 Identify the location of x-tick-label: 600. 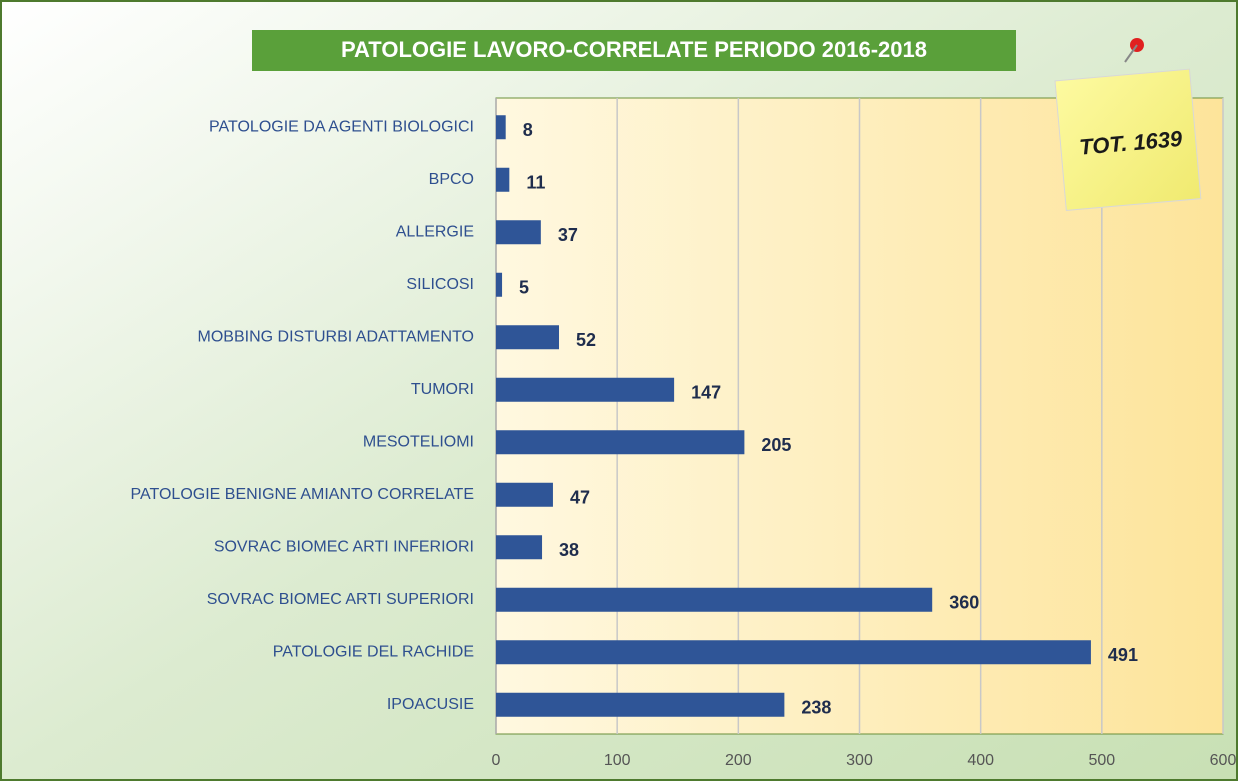
(1223, 760).